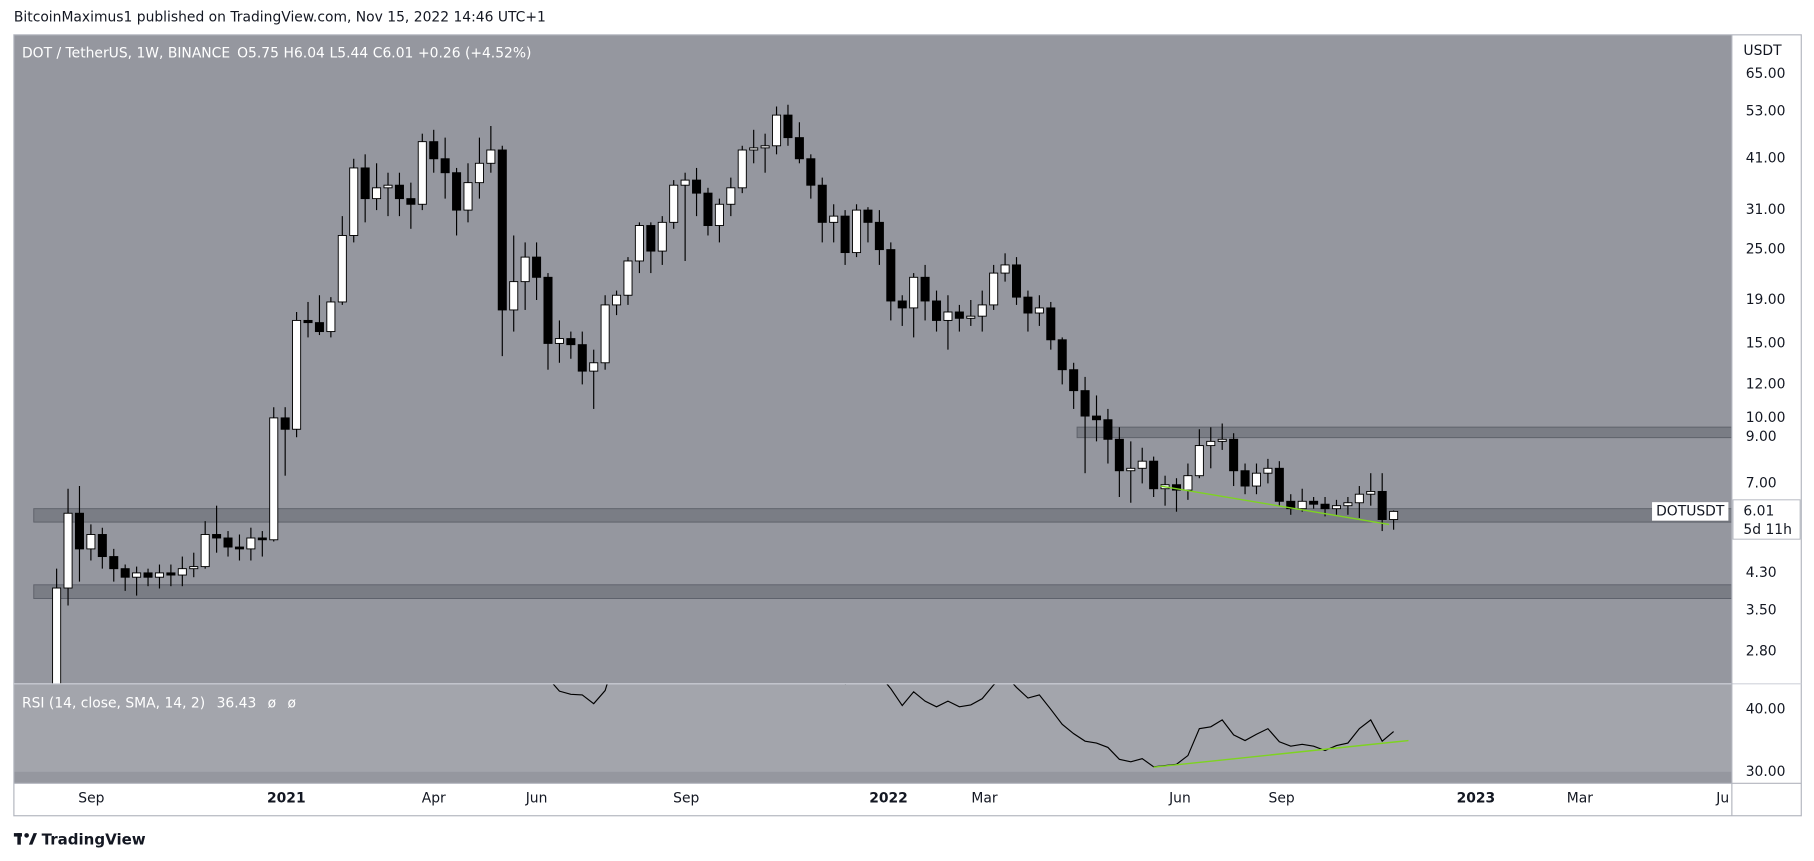  Describe the element at coordinates (1766, 159) in the screenshot. I see `y-tick-label: 41.00` at that location.